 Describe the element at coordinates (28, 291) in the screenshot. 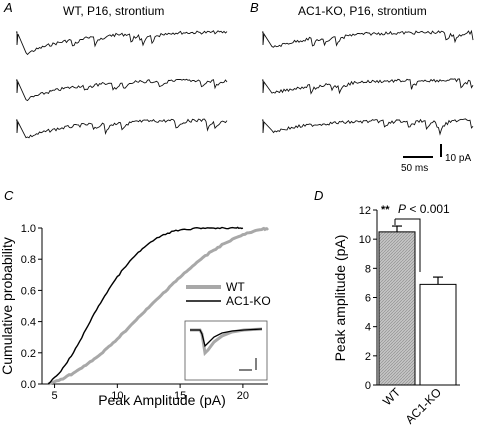

I see `cum-y-tick-label: 0.6` at that location.